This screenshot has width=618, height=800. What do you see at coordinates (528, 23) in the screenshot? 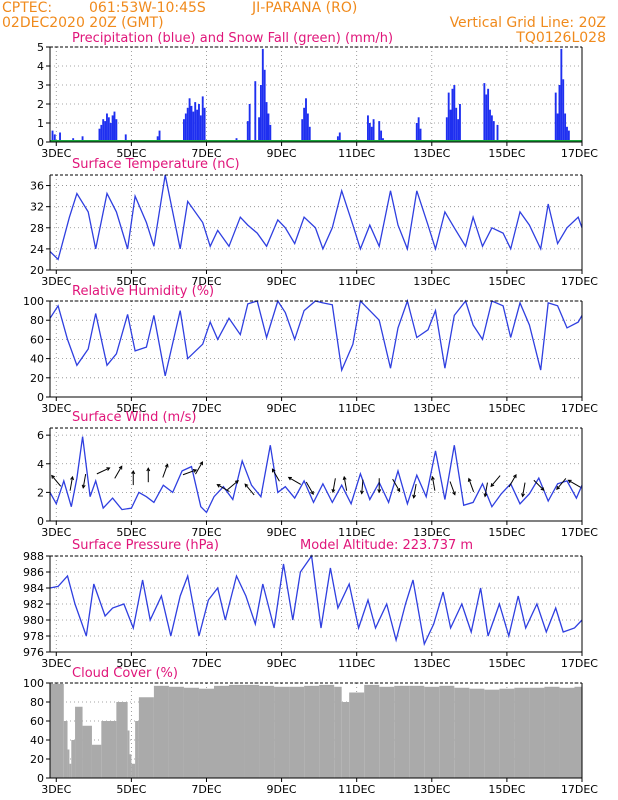
I see `header-grid-note: Vertical Grid Line: 20Z` at bounding box center [528, 23].